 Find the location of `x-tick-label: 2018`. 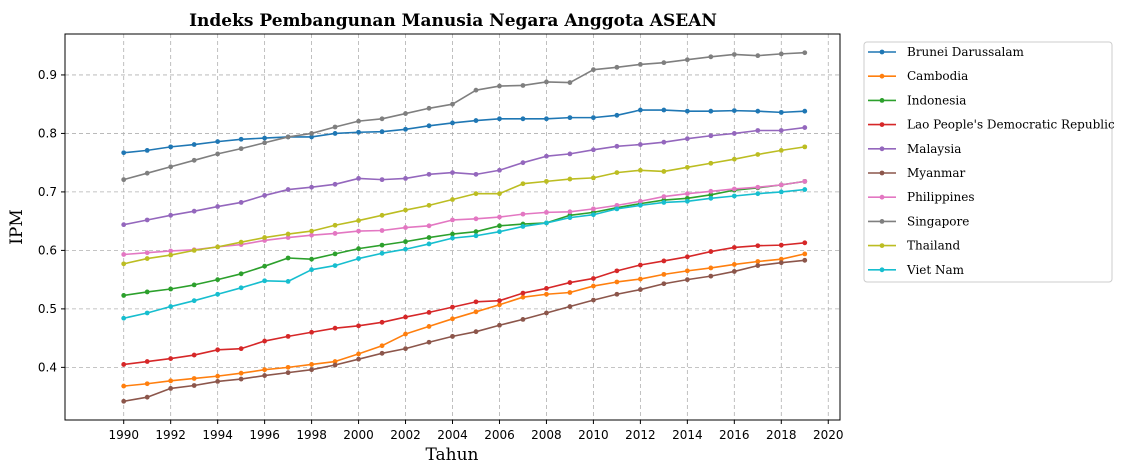

x-tick-label: 2018 is located at coordinates (781, 435).